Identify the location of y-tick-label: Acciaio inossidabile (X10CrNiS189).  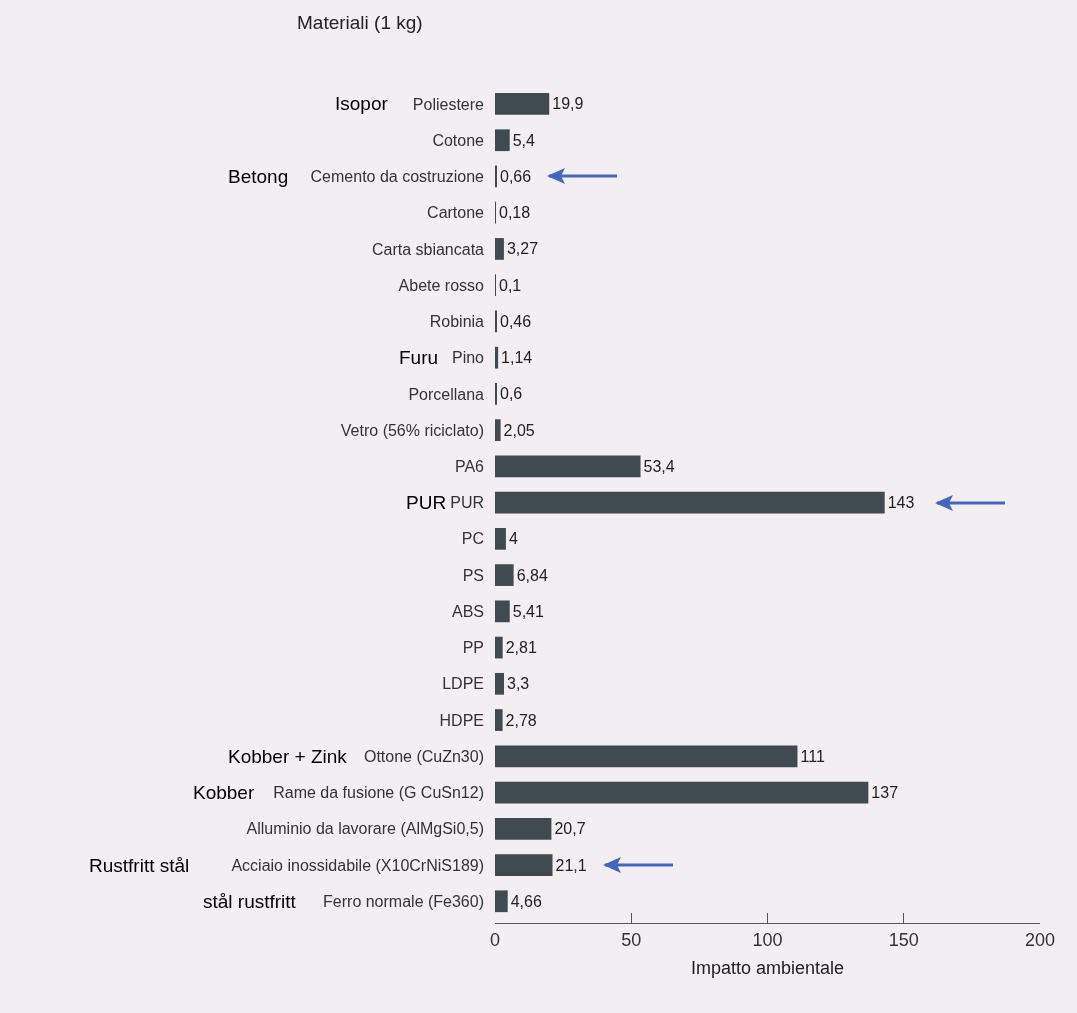
(357, 865).